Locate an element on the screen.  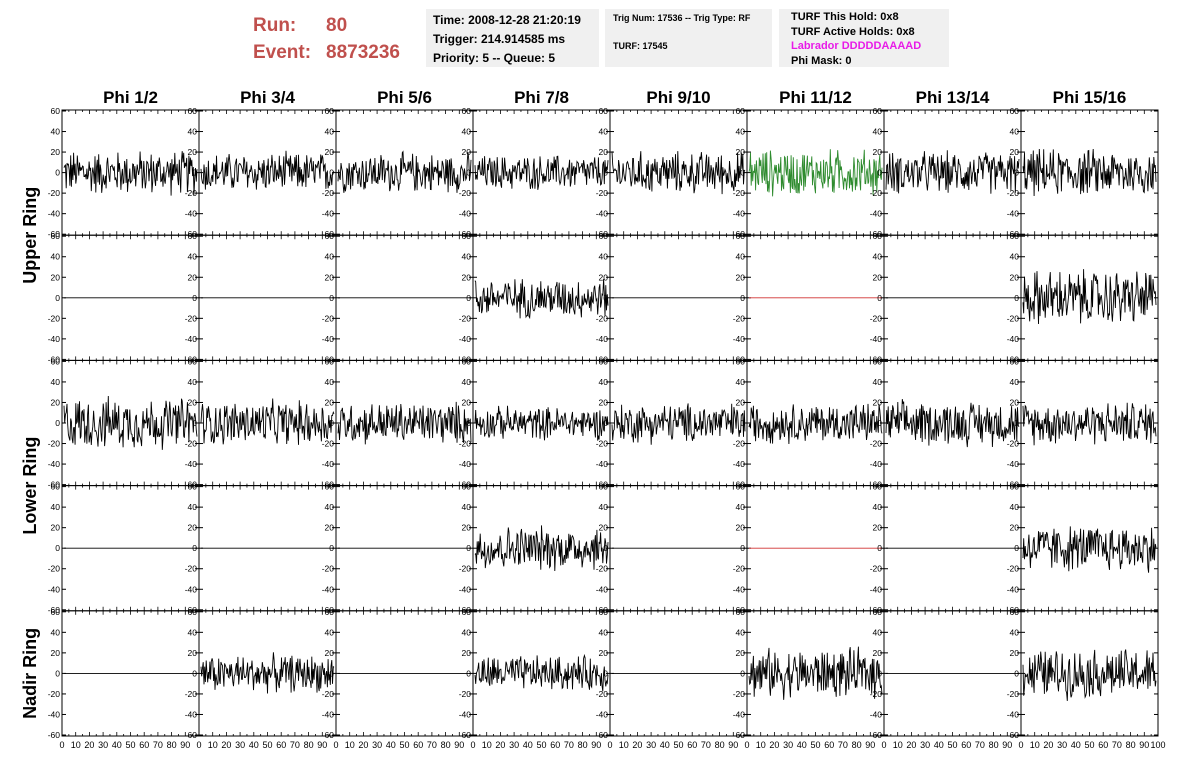
column-header: Phi 3/4 is located at coordinates (267, 97).